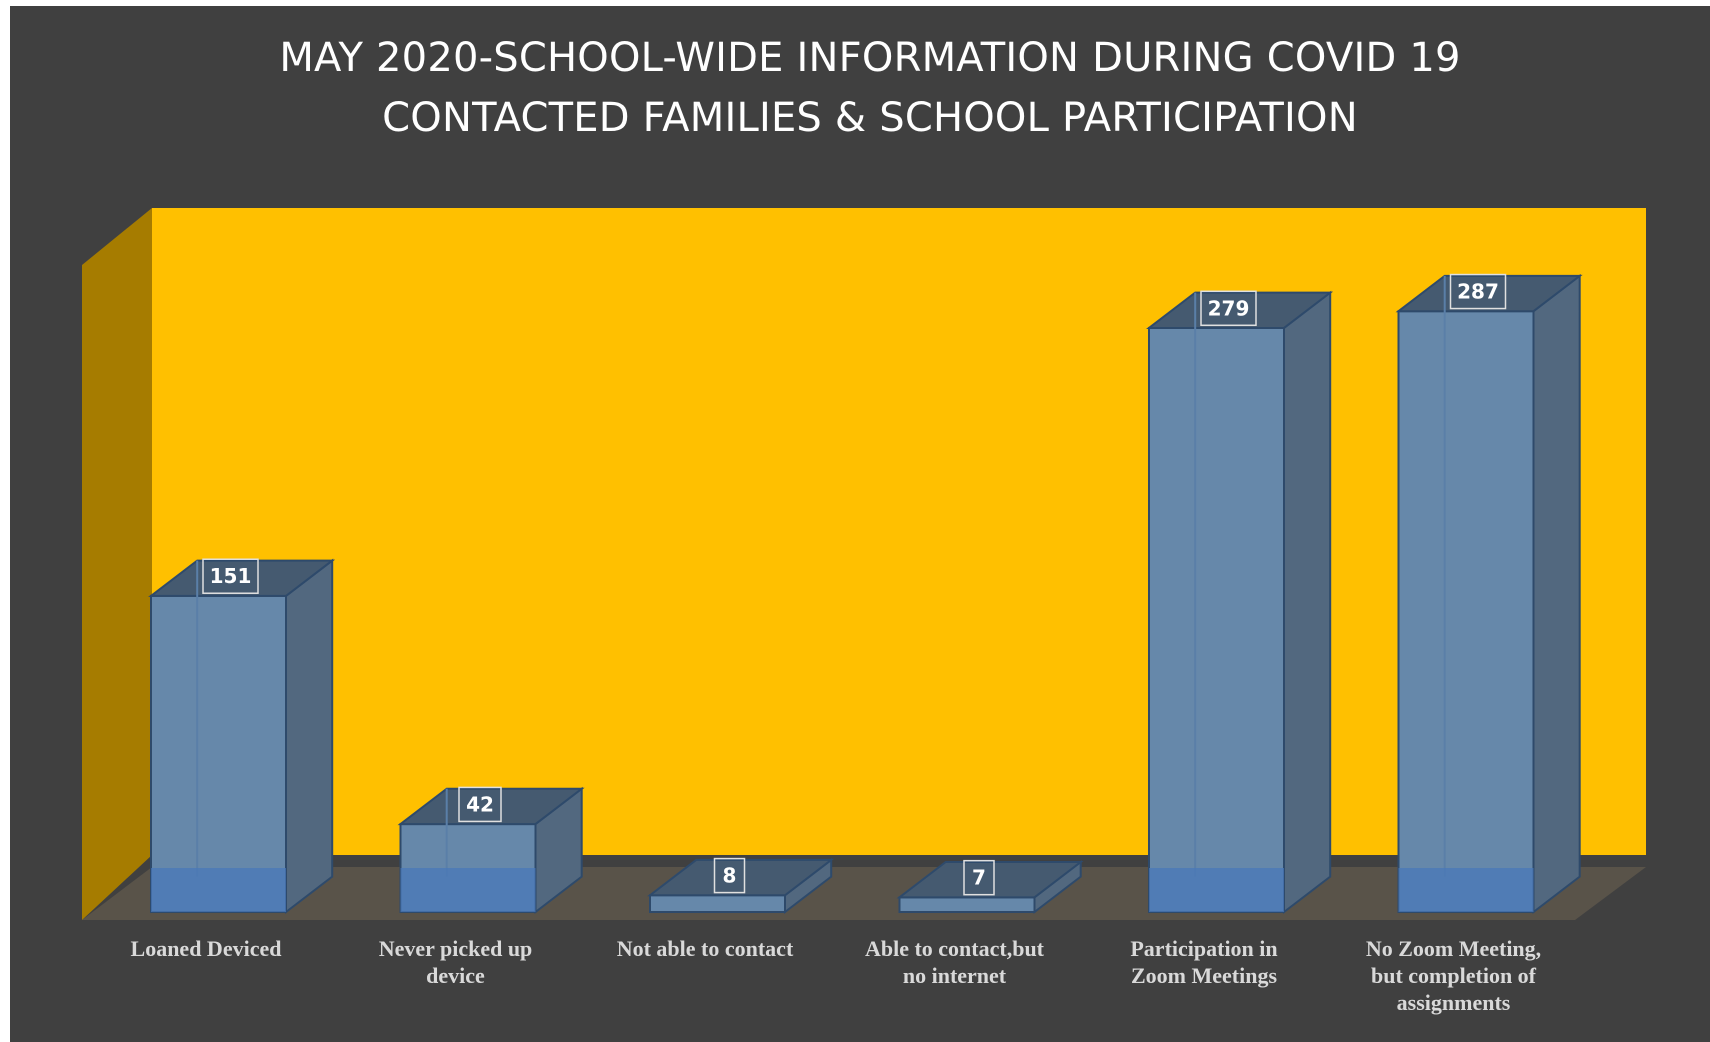 The image size is (1710, 1042). What do you see at coordinates (456, 948) in the screenshot?
I see `category-label: Never picked up` at bounding box center [456, 948].